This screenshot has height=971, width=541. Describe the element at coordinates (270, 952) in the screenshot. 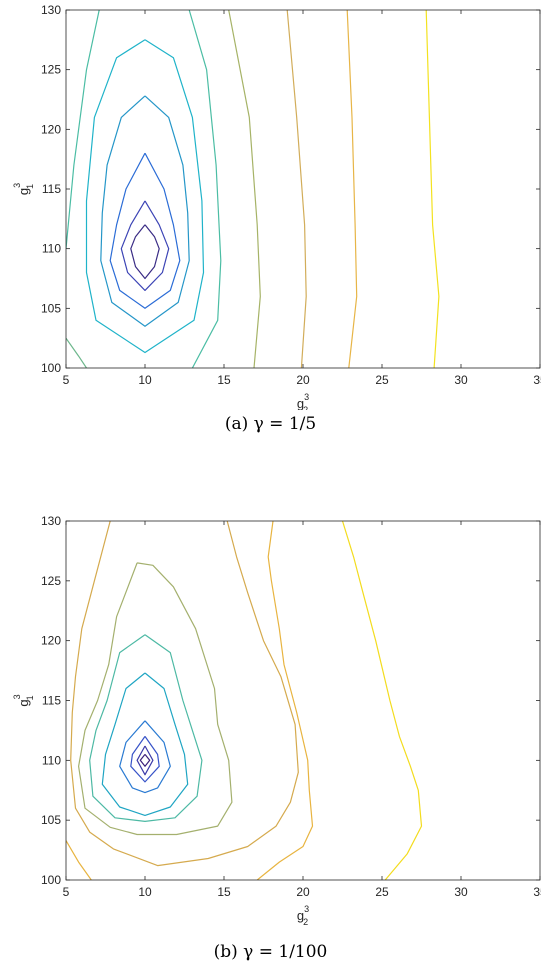

I see `caption-b: (b) γ = 1/100` at that location.